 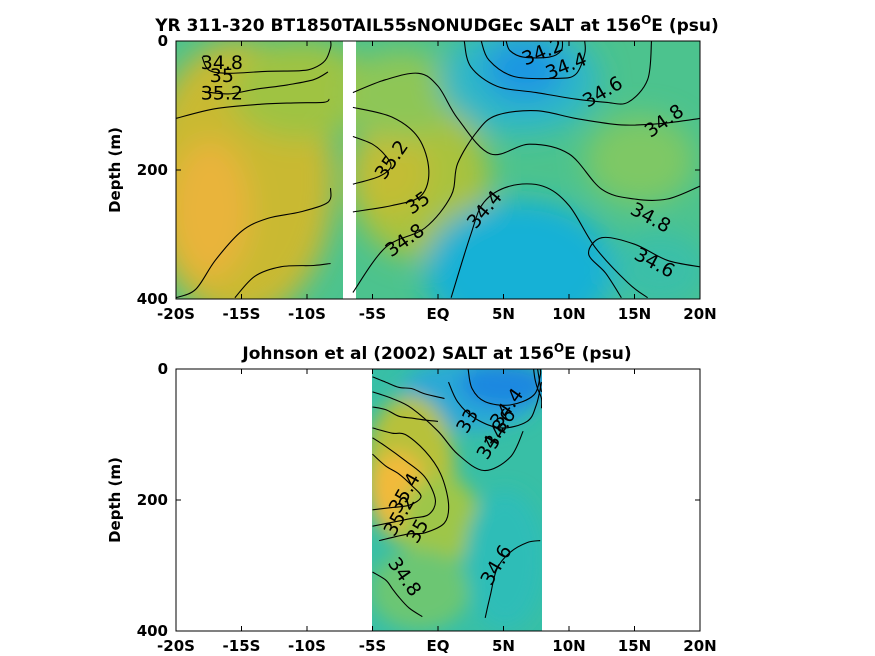 I want to click on bottom-contour-lines, so click(x=457, y=494).